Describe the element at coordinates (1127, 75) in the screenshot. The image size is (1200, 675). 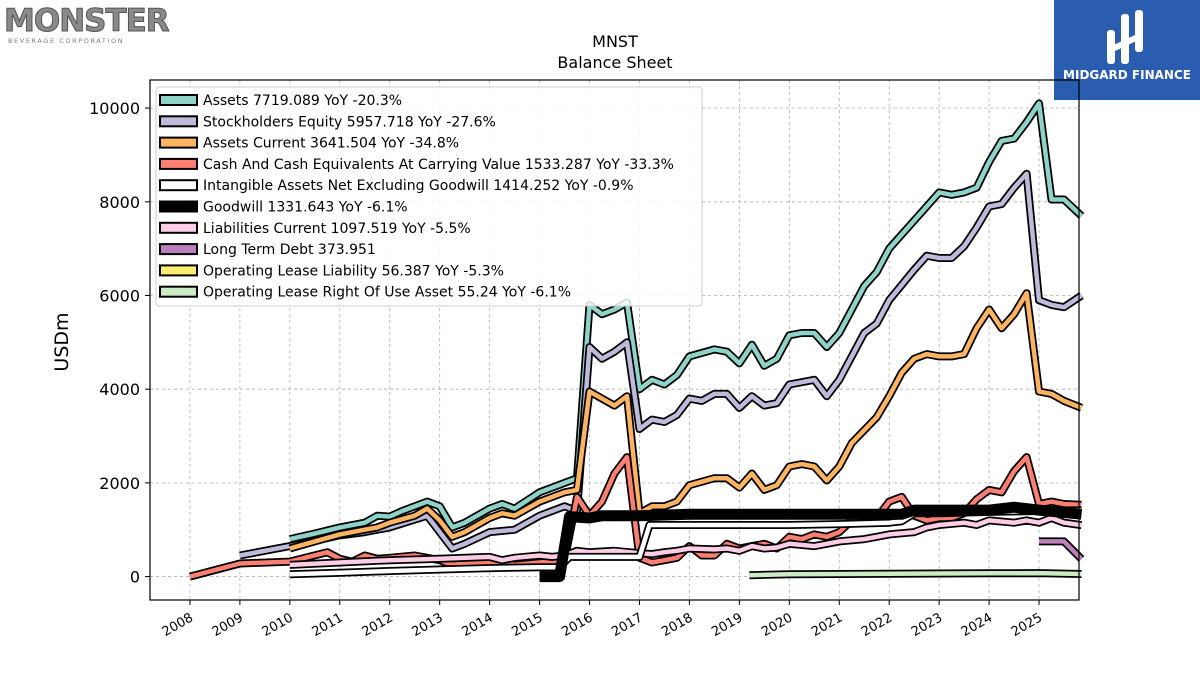
I see `midgard-finance-name: MIDGARD FINANCE` at that location.